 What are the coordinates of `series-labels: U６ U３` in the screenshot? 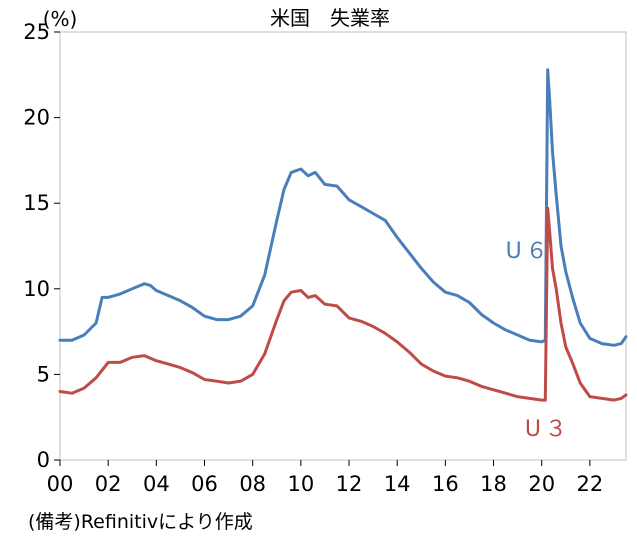 It's located at (538, 340).